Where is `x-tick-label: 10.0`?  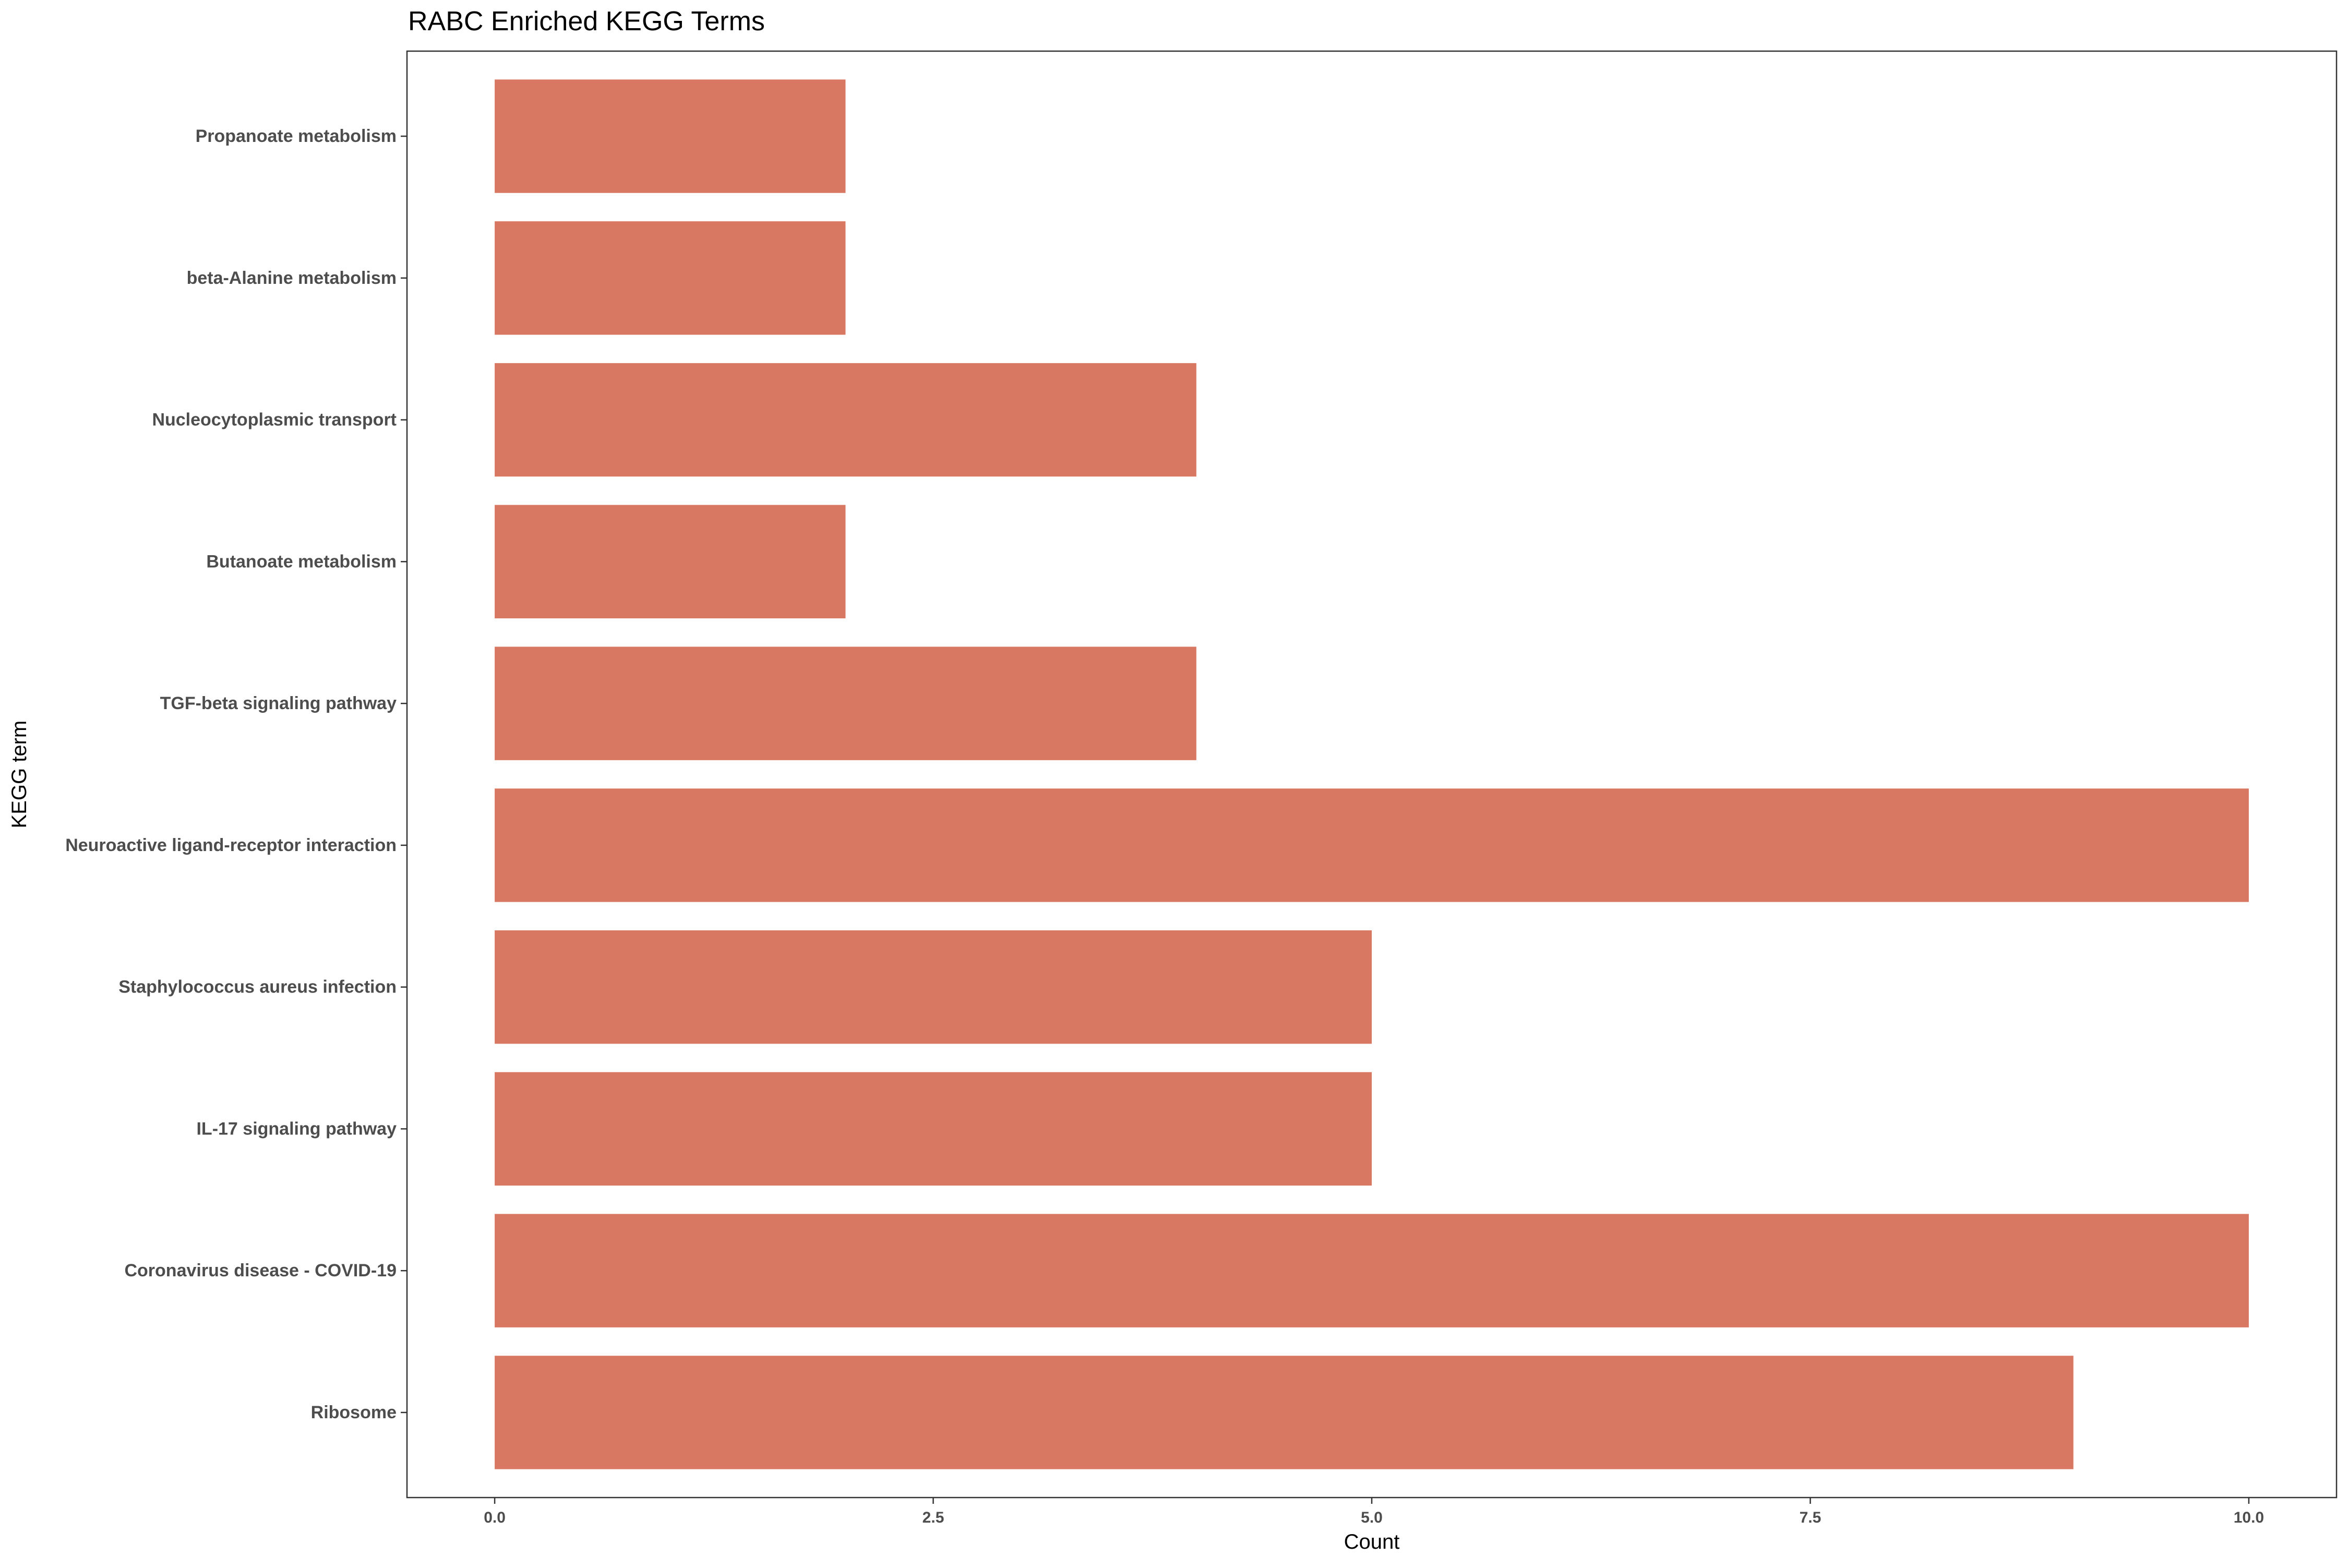 x-tick-label: 10.0 is located at coordinates (2249, 1517).